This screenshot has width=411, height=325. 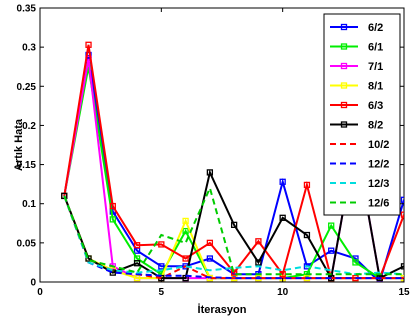 What do you see at coordinates (375, 126) in the screenshot?
I see `legend-label-8-2: 8/2` at bounding box center [375, 126].